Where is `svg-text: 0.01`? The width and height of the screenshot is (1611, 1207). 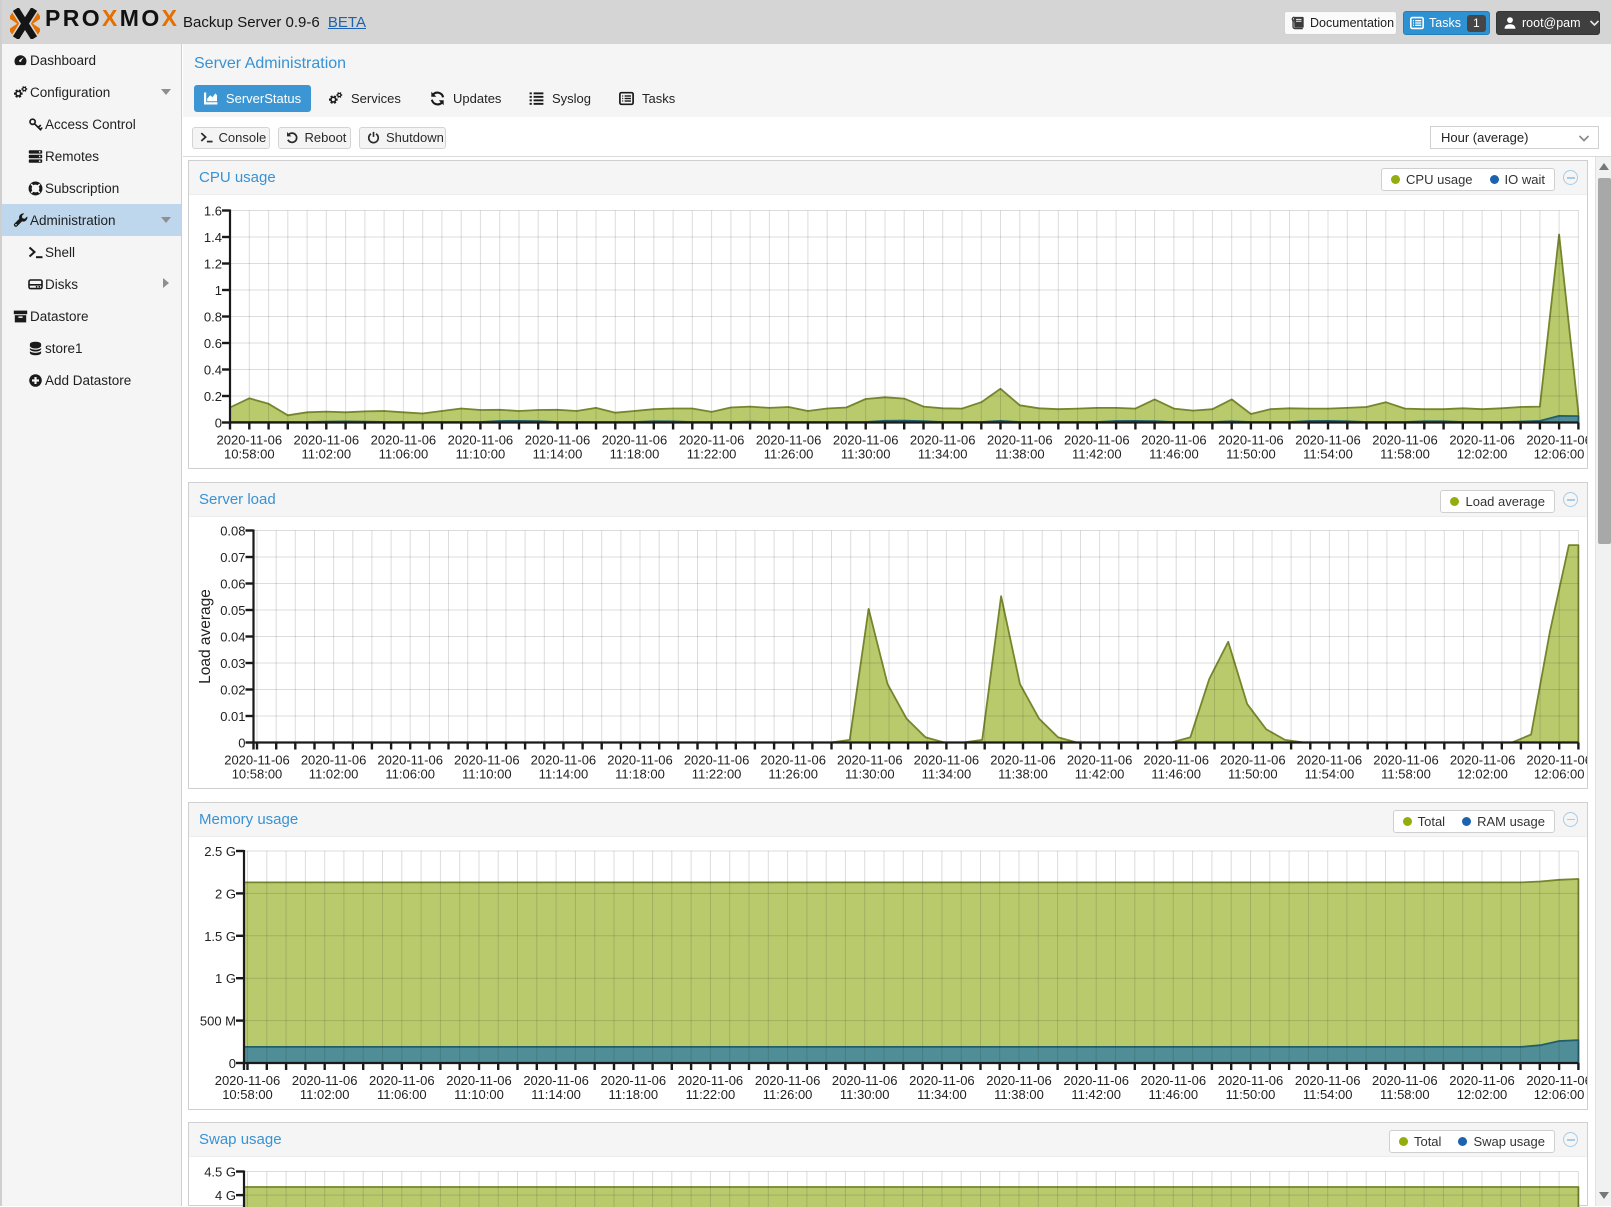
svg-text: 0.01 is located at coordinates (232, 716).